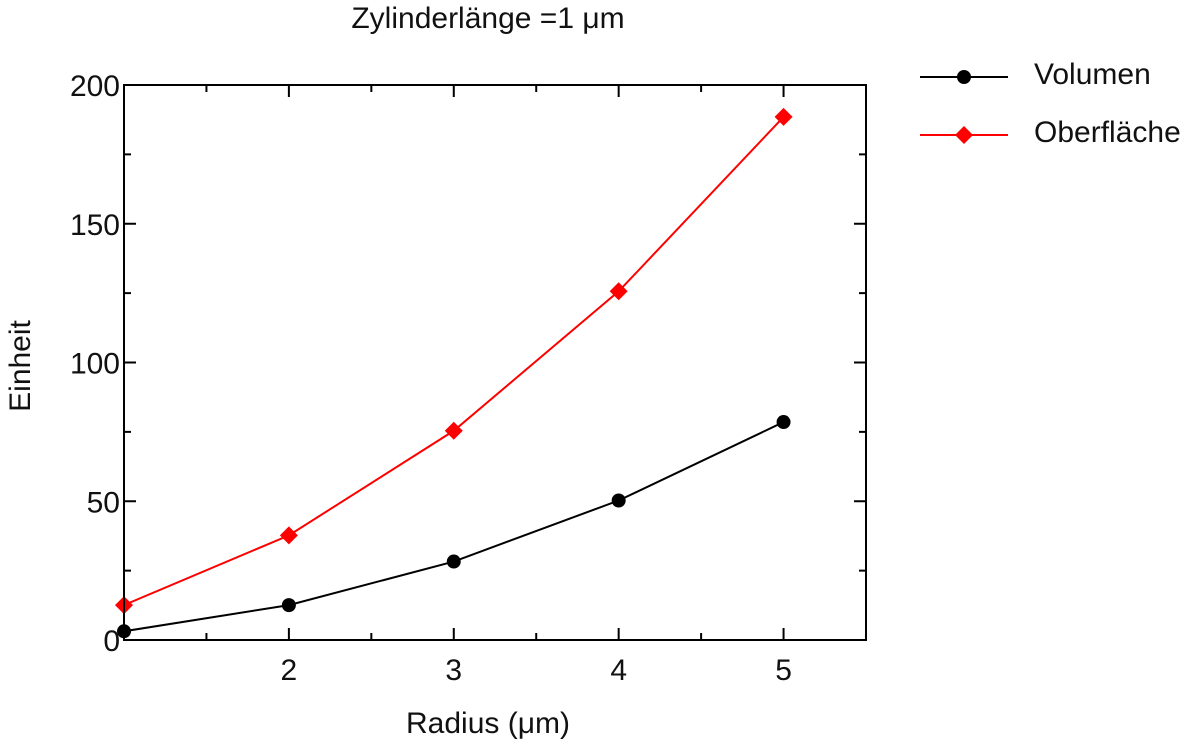 The width and height of the screenshot is (1200, 745). I want to click on y-axis-title: Einheit, so click(20, 365).